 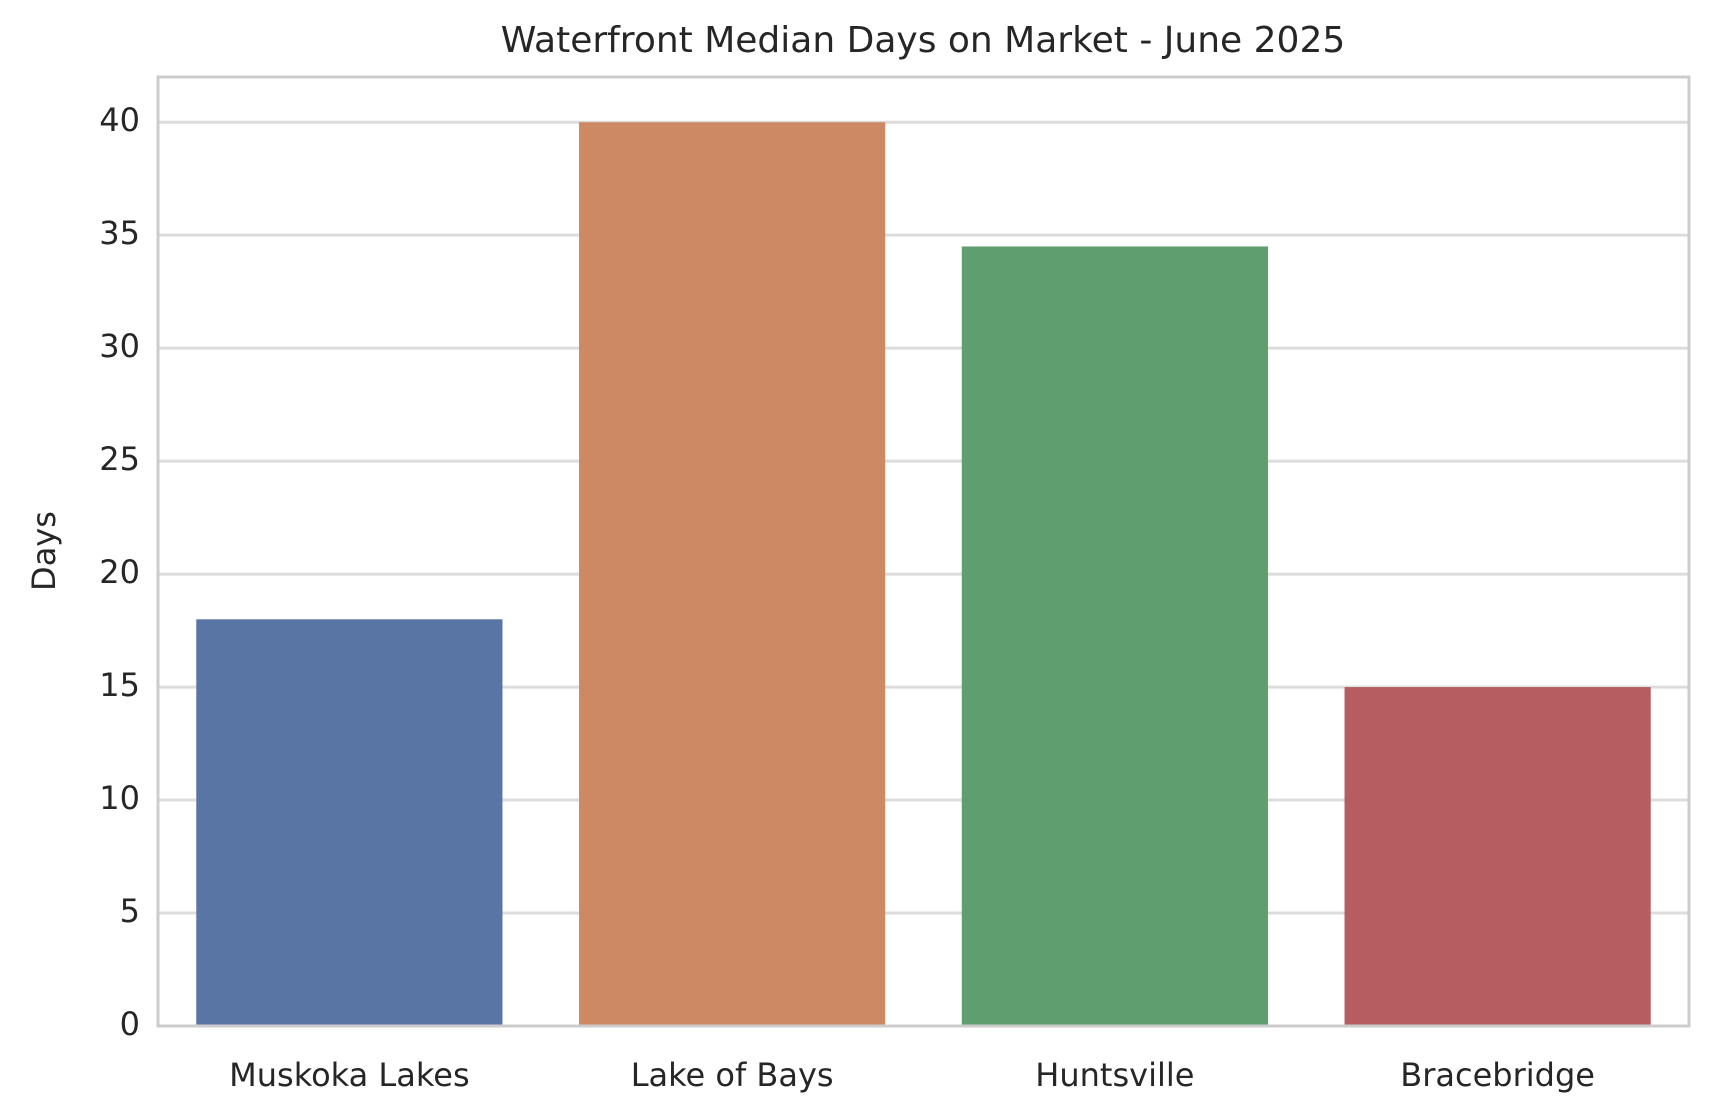 What do you see at coordinates (1114, 1075) in the screenshot?
I see `x-tick-label: Huntsville` at bounding box center [1114, 1075].